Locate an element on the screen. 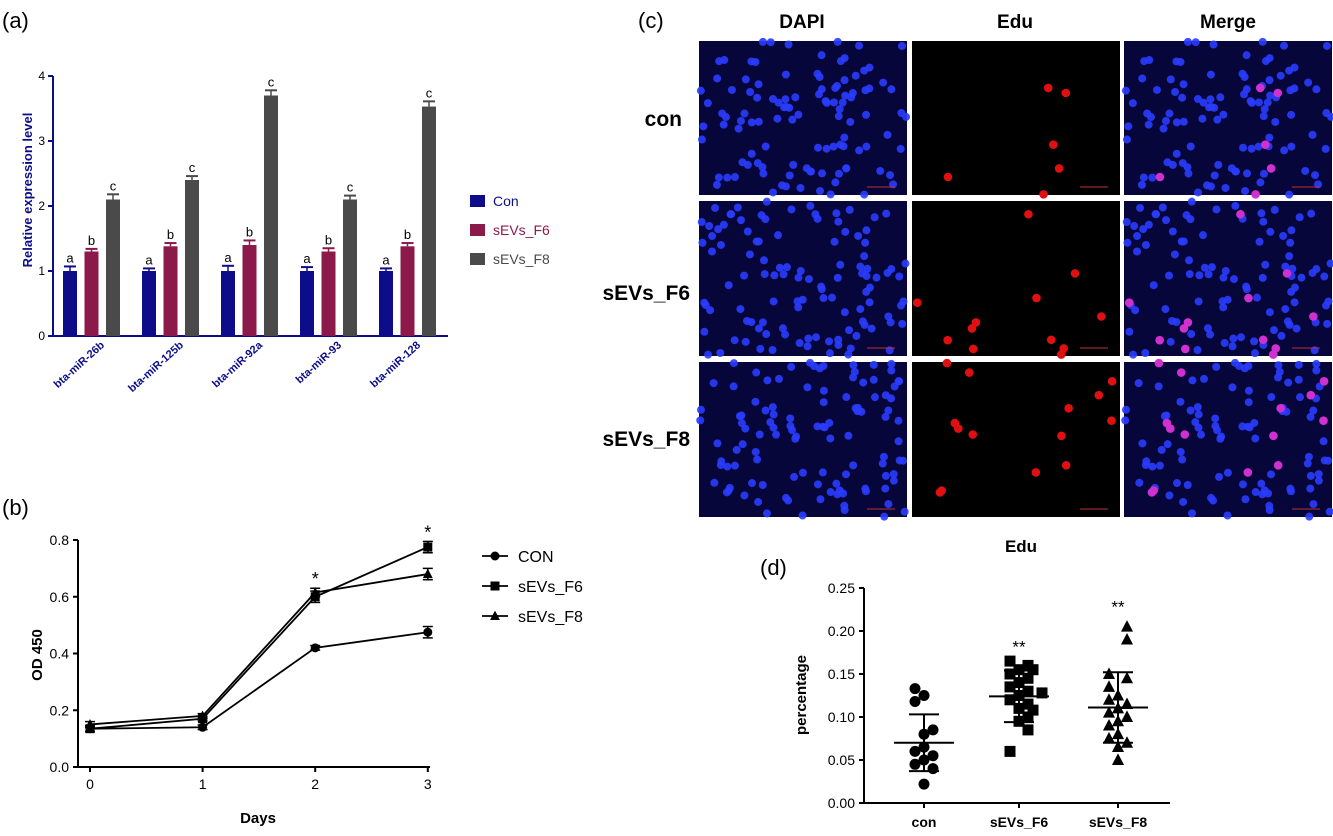  b-significance-star: * is located at coordinates (427, 532).